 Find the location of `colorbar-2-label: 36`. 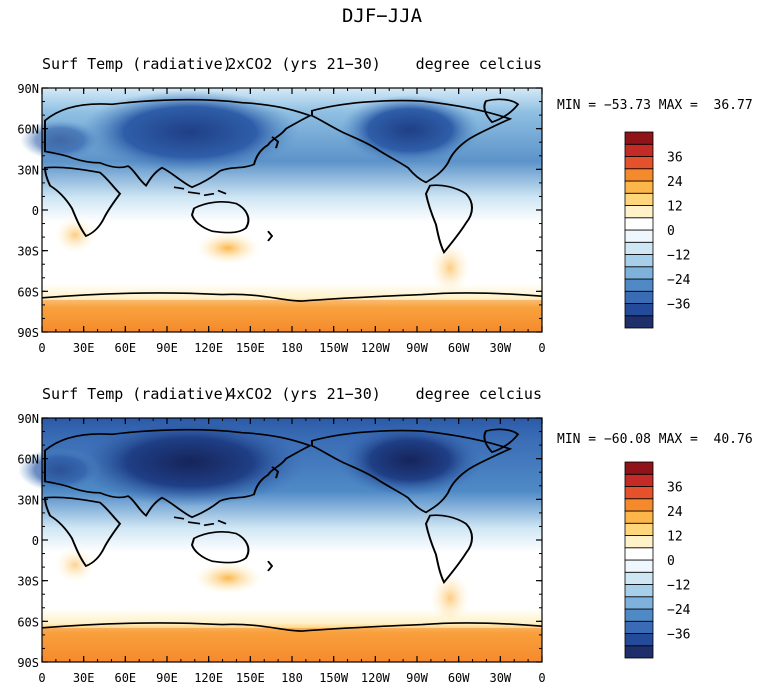

colorbar-2-label: 36 is located at coordinates (675, 488).